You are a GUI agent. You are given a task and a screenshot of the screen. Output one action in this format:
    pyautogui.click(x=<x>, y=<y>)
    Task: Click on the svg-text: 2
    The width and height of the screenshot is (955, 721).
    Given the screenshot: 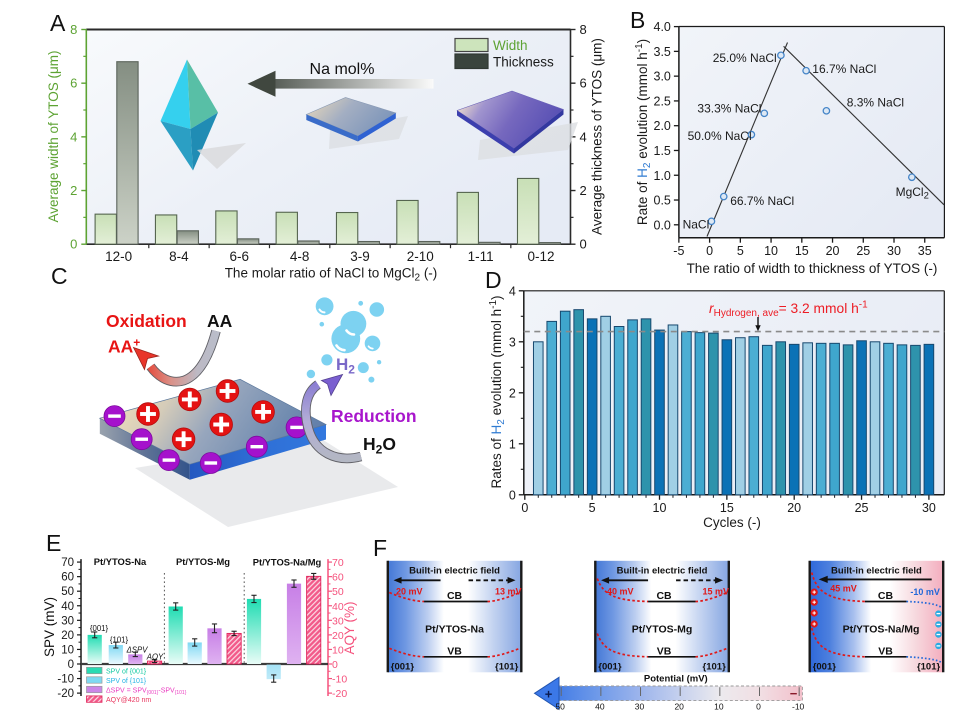 What is the action you would take?
    pyautogui.click(x=512, y=393)
    